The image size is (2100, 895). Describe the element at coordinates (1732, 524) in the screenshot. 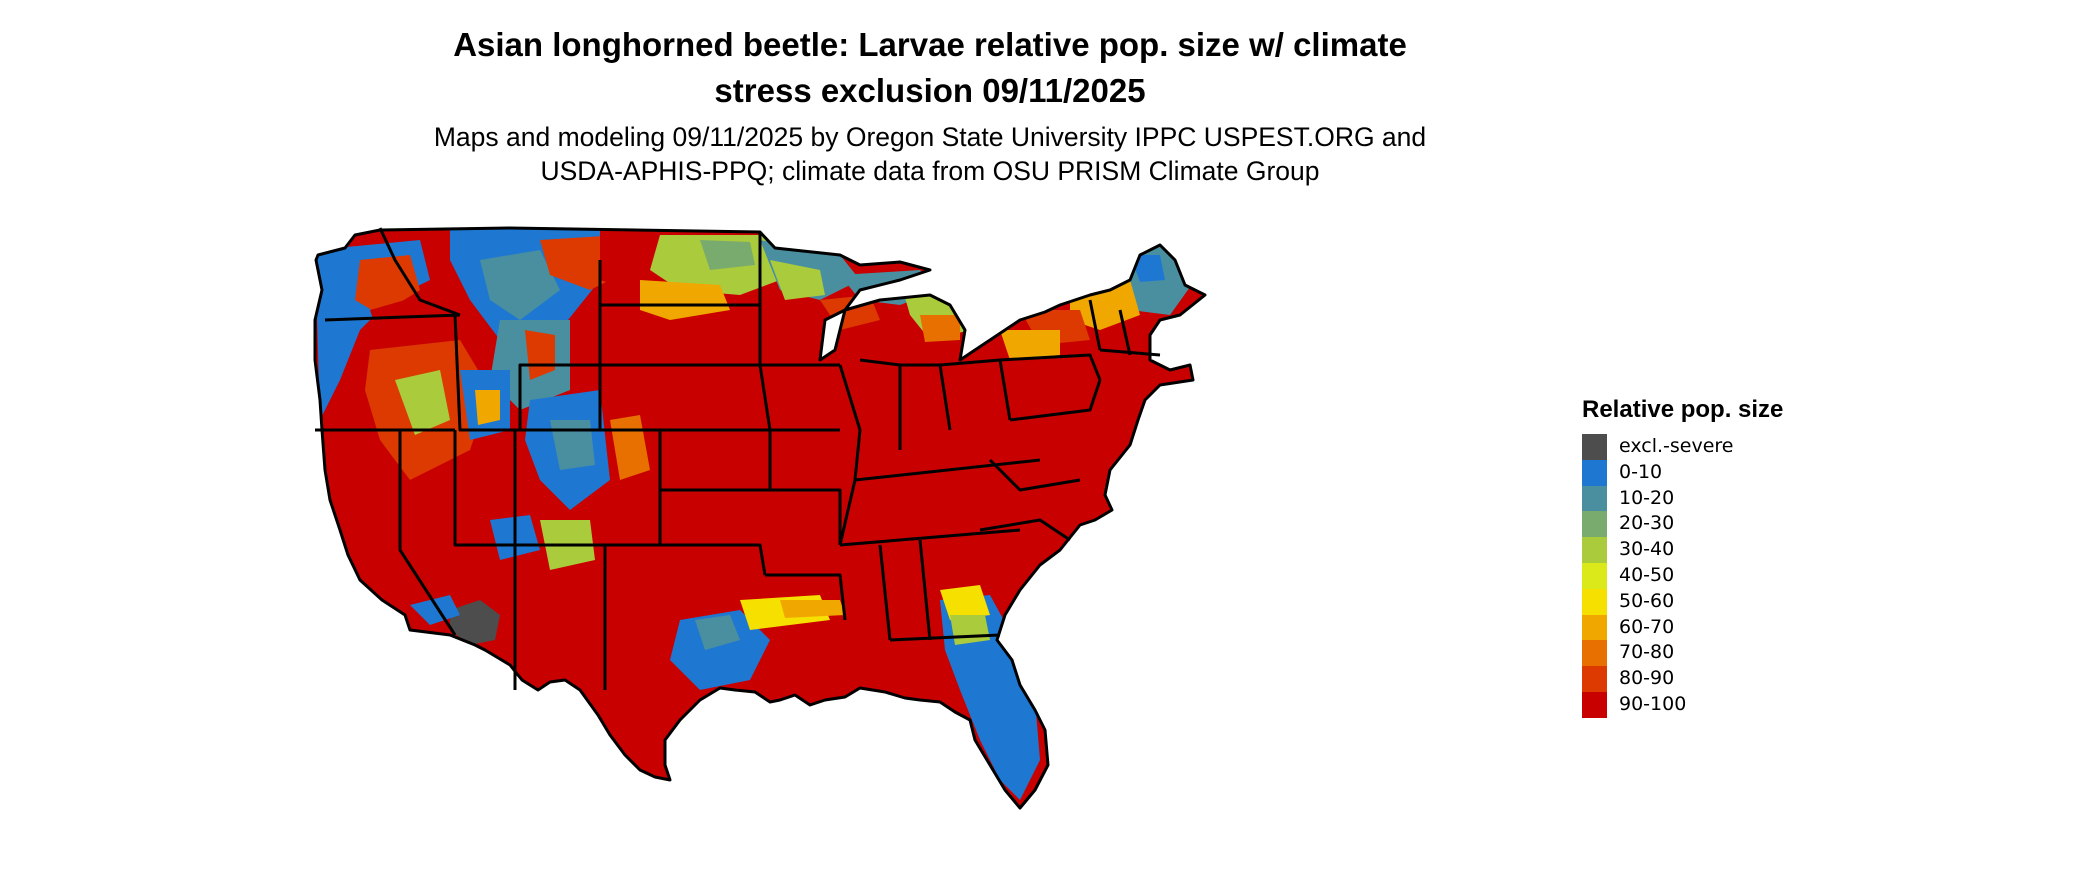

I see `legend-item: 20-30` at that location.